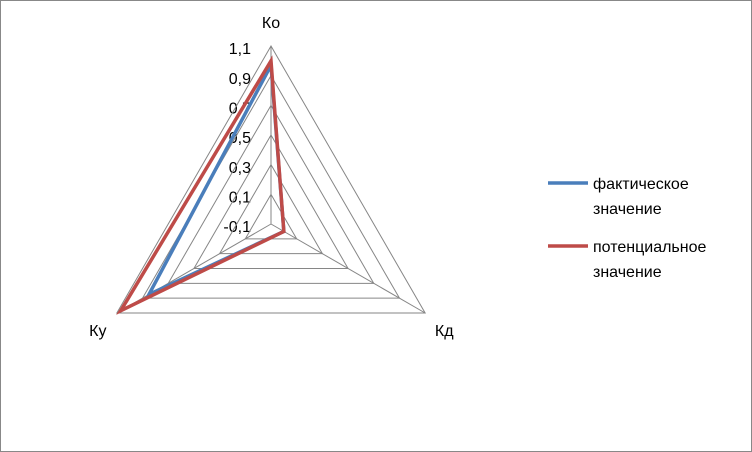 This screenshot has width=752, height=452. Describe the element at coordinates (444, 331) in the screenshot. I see `category-label: Кд` at that location.